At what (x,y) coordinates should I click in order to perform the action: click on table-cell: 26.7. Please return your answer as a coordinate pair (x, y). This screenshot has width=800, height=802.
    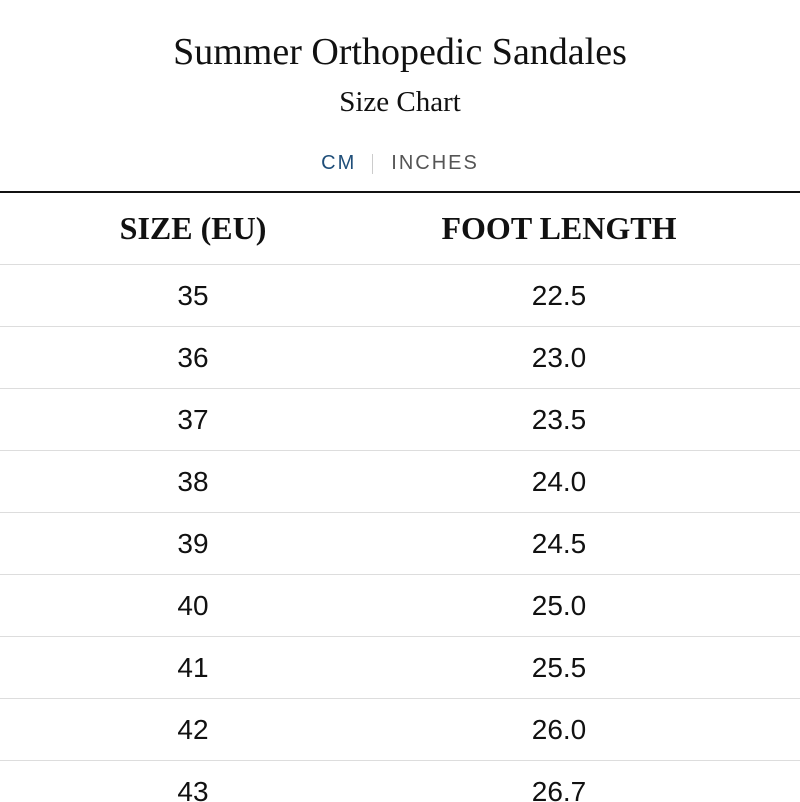
    Looking at the image, I should click on (559, 789).